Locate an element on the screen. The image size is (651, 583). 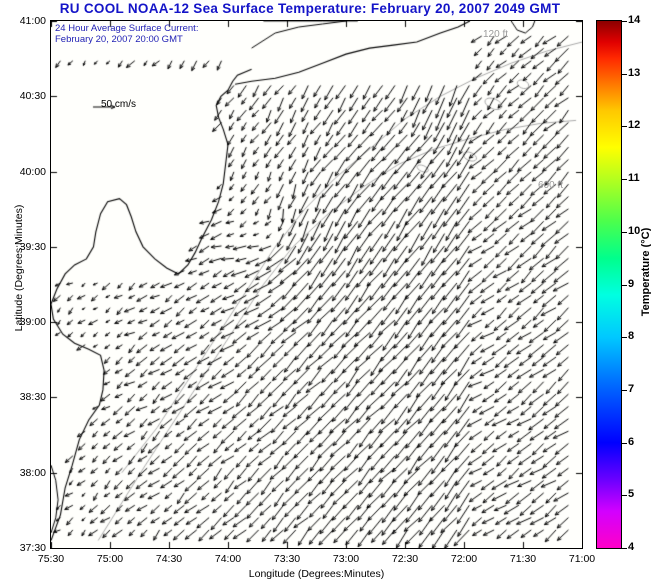
annotation-line-2: February 20, 2007 20:00 GMT is located at coordinates (119, 39).